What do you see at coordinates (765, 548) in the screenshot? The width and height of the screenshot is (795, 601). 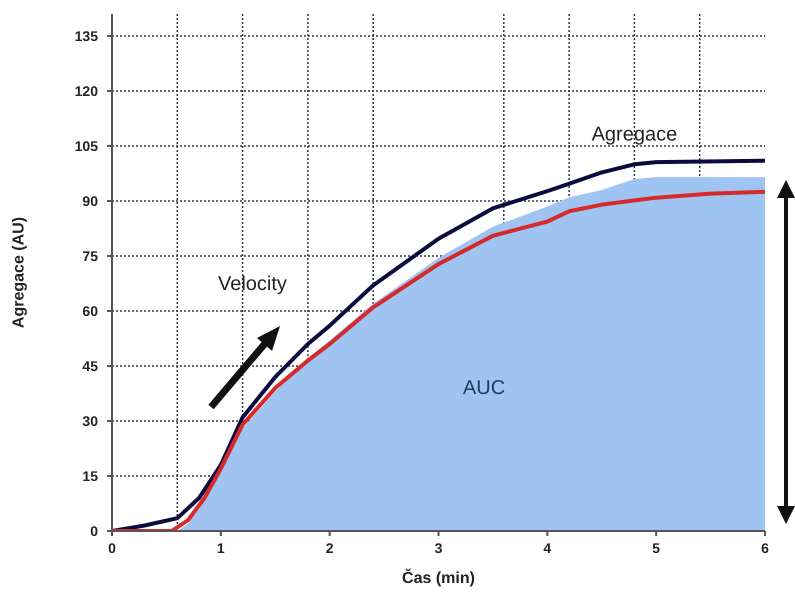 I see `x-tick-label: 6` at bounding box center [765, 548].